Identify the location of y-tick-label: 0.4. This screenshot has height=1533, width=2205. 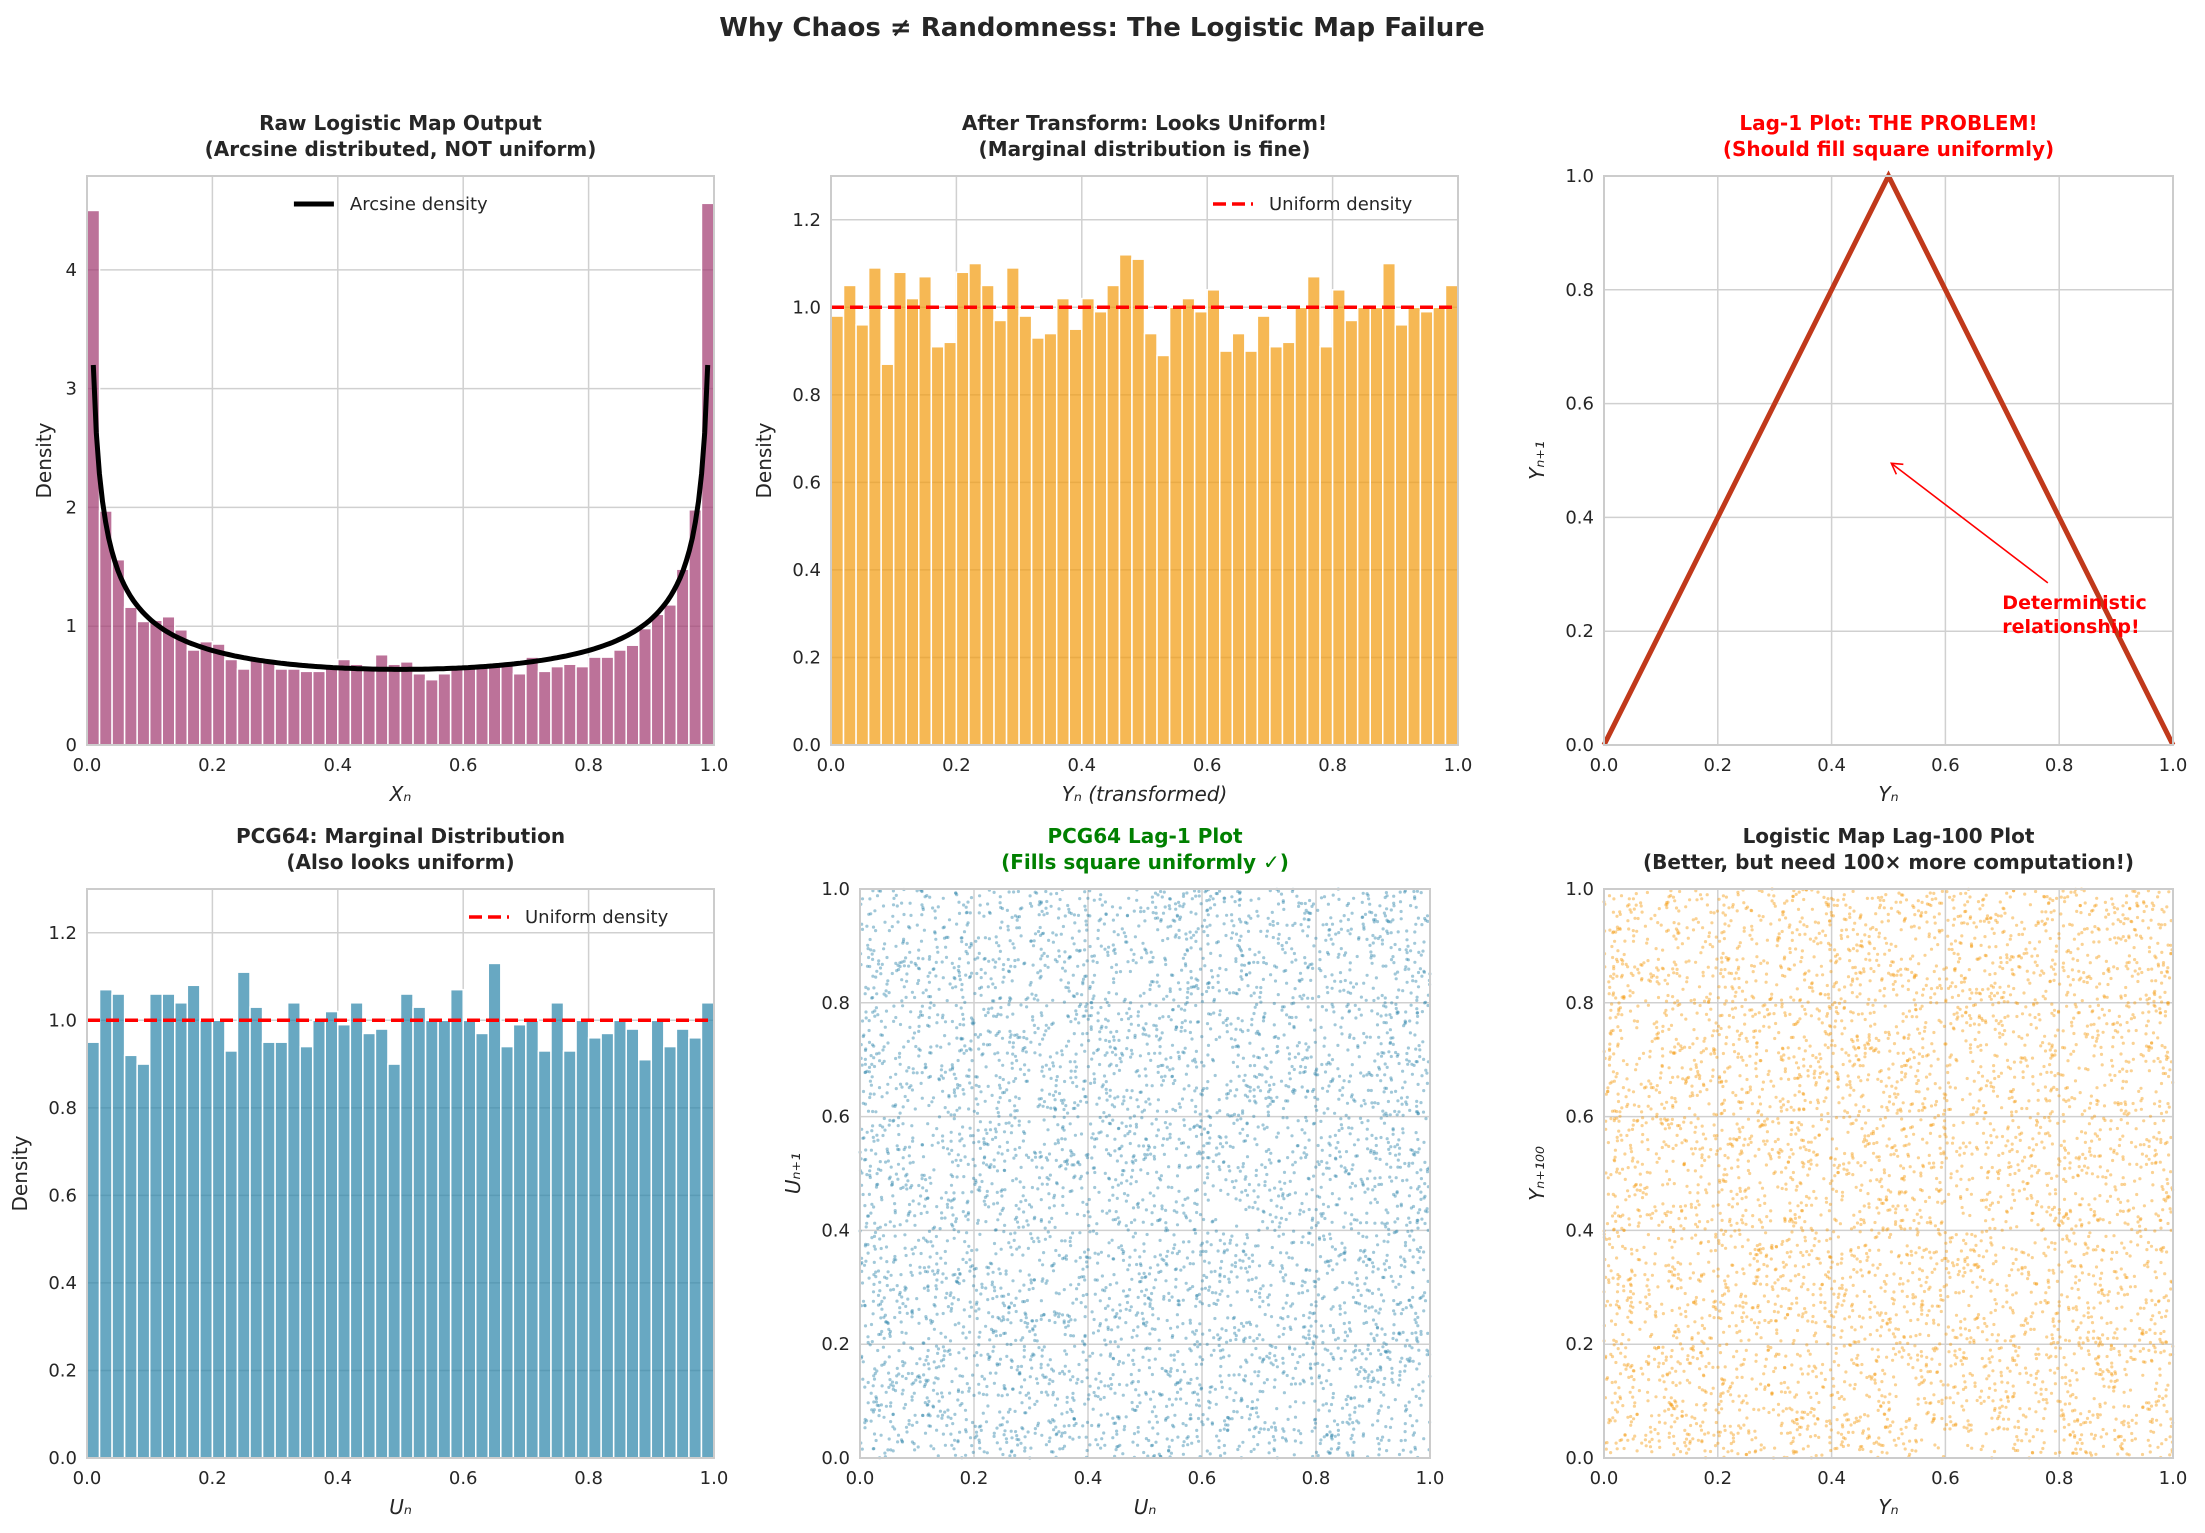
(1579, 517).